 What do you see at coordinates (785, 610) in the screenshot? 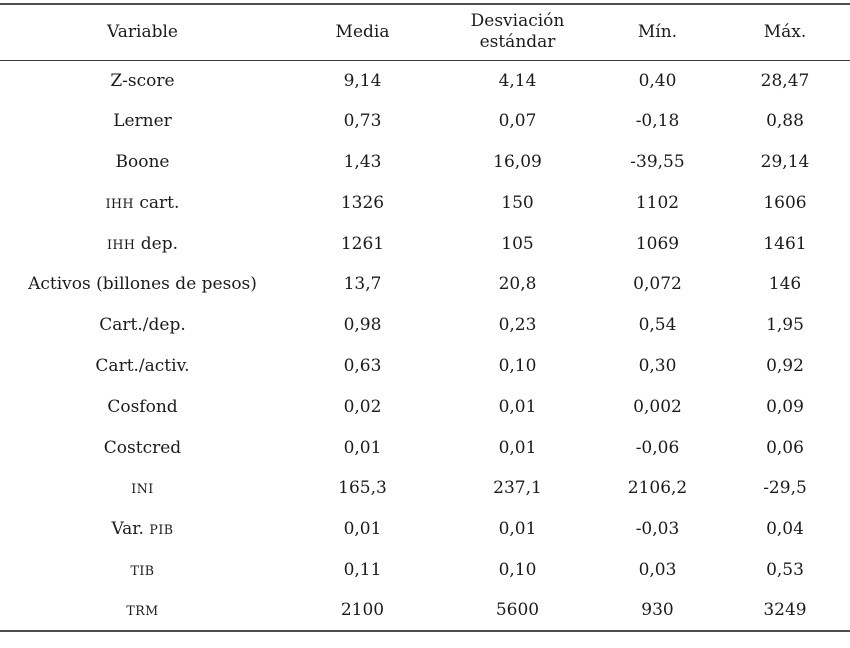
I see `cell-max: 3249` at bounding box center [785, 610].